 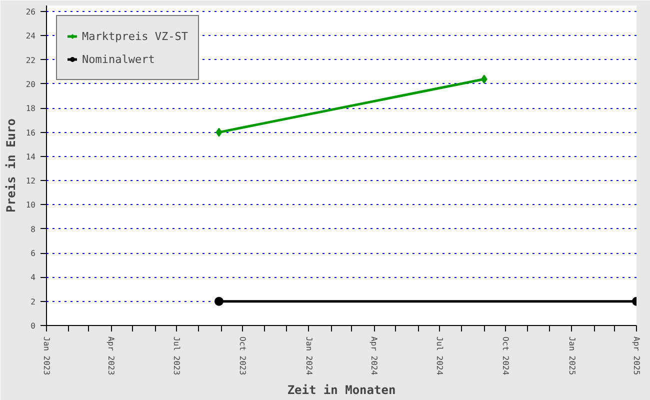 I want to click on y-tick-label: 22, so click(x=31, y=60).